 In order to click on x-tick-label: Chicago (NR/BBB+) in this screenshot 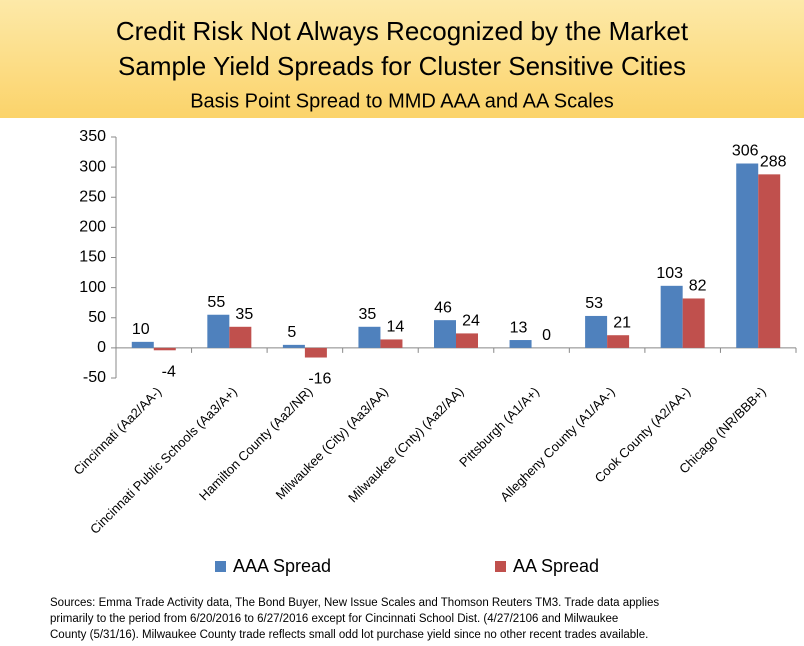, I will do `click(722, 430)`.